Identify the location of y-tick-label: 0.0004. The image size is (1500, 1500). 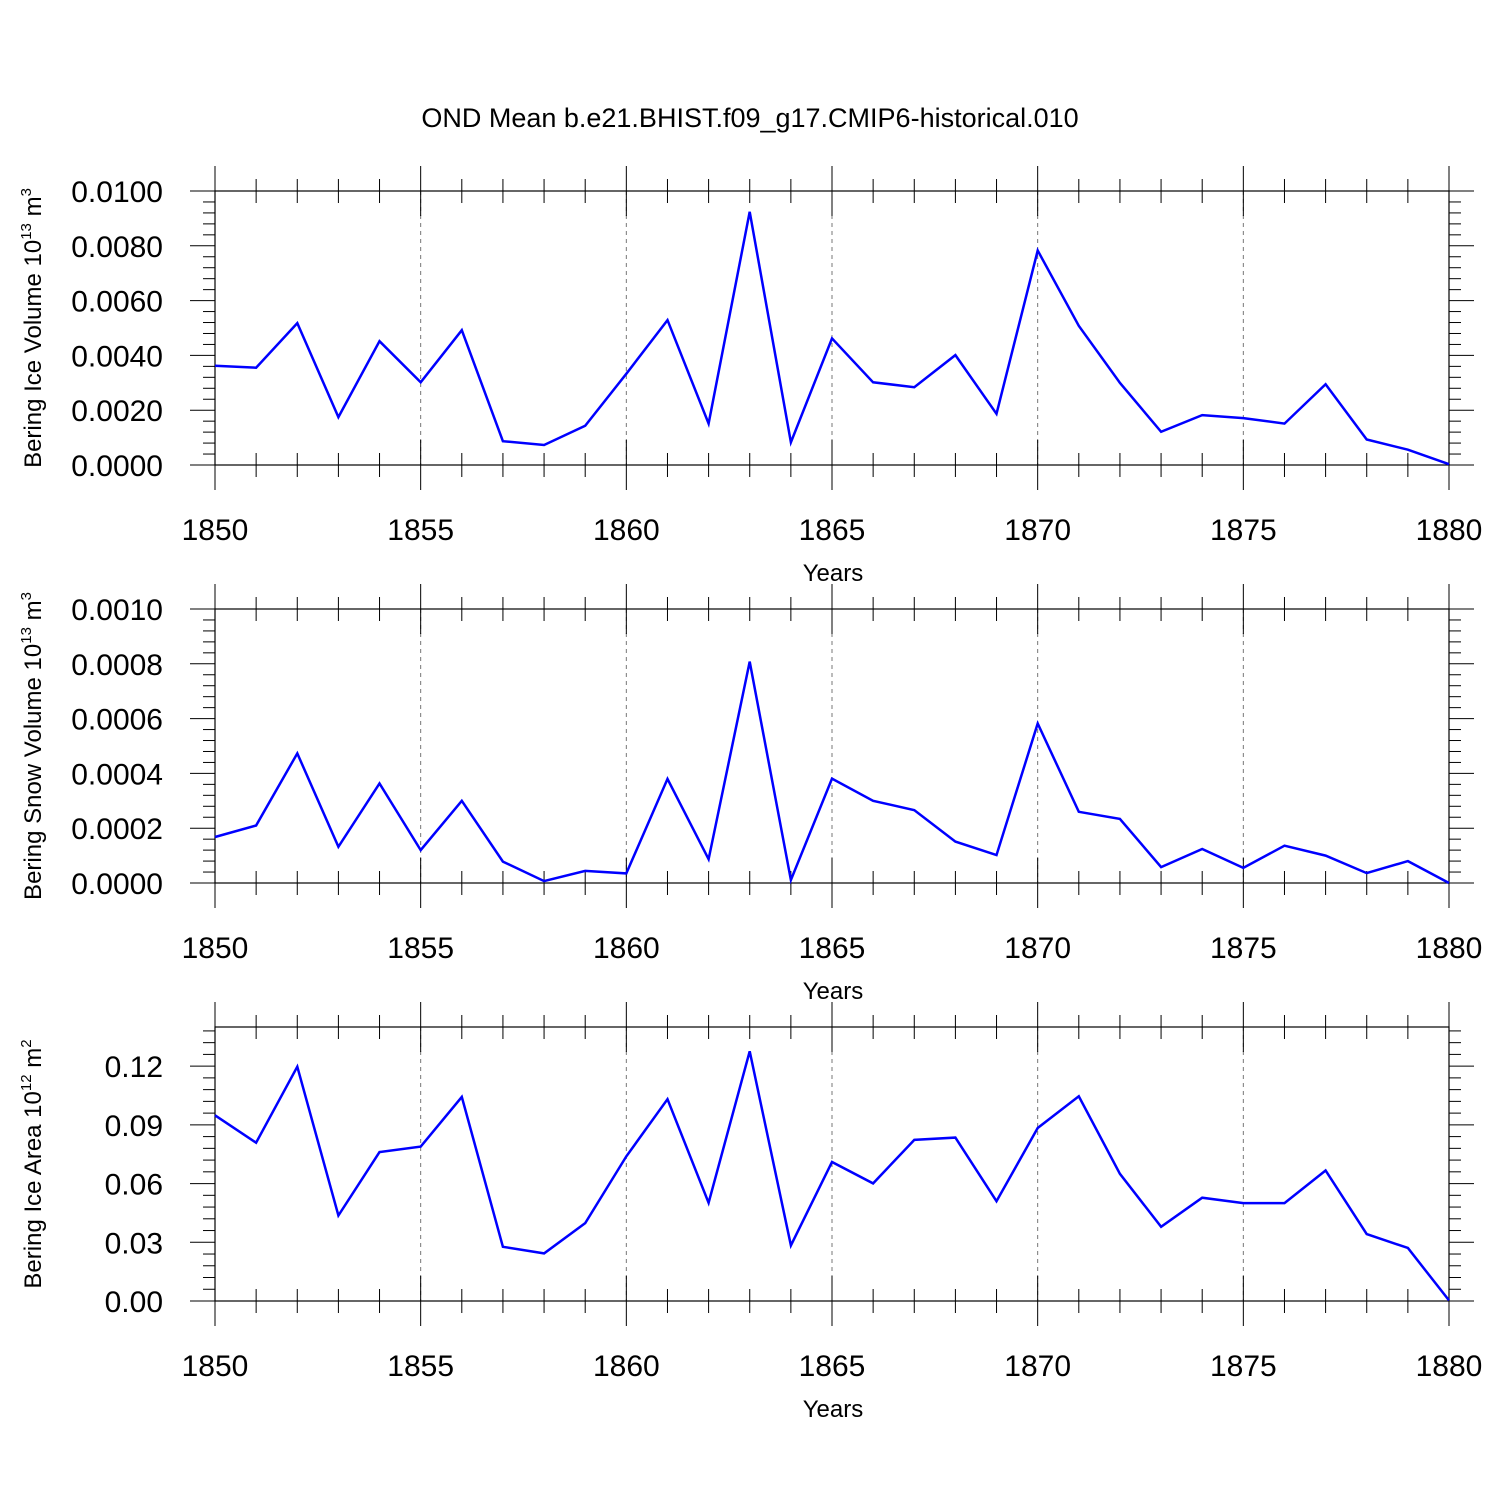
(117, 774).